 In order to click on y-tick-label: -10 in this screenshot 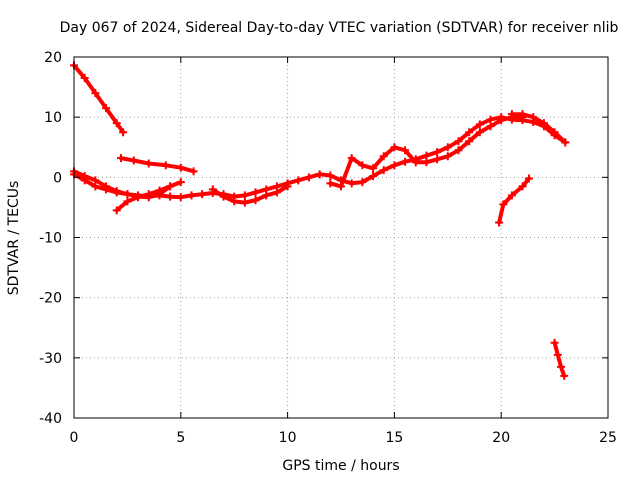, I will do `click(50, 239)`.